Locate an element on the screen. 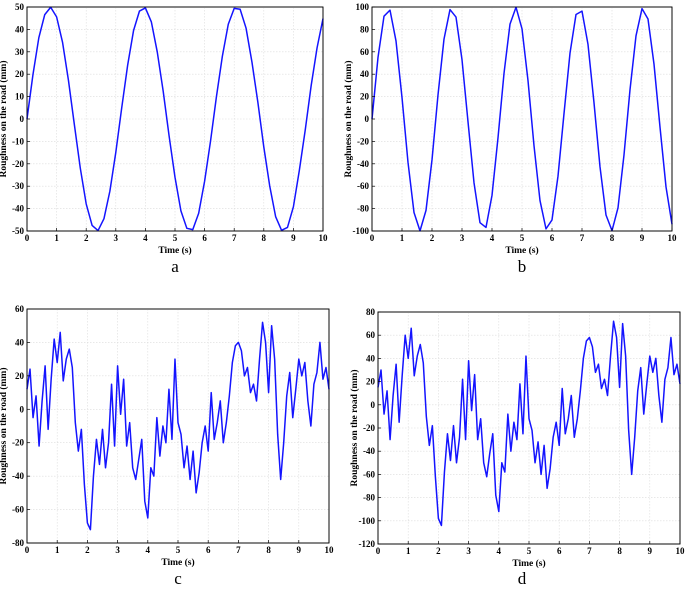  y-tick-label: 10 is located at coordinates (20, 97).